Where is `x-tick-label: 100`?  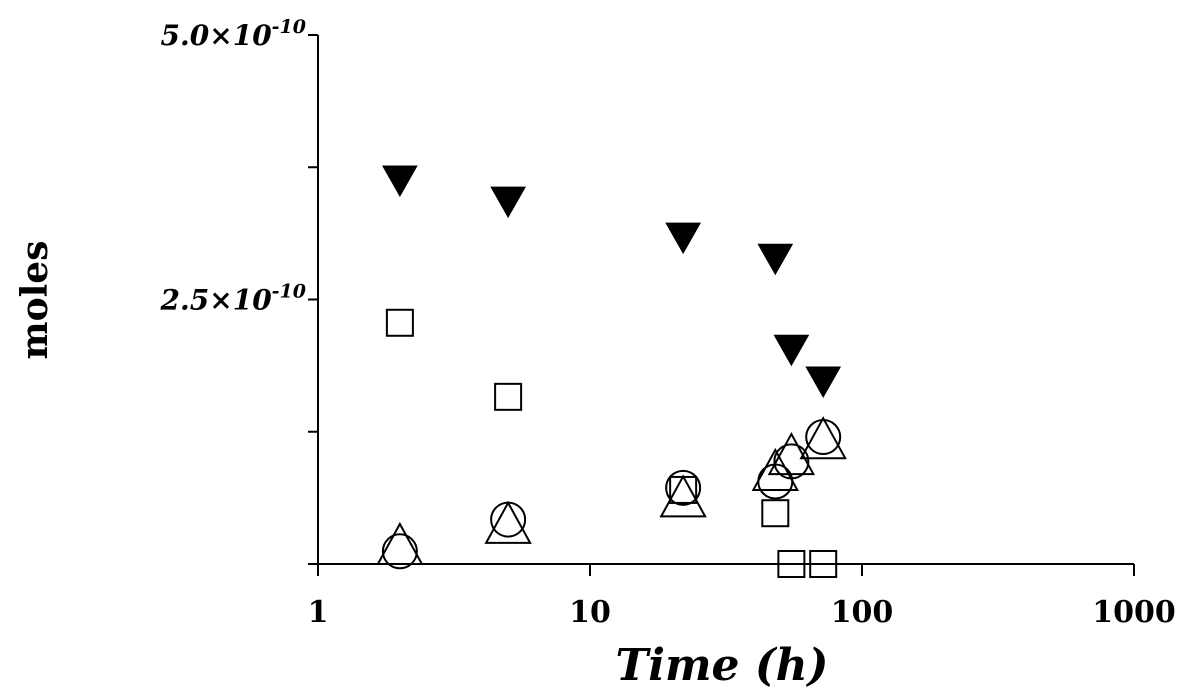 x-tick-label: 100 is located at coordinates (862, 612).